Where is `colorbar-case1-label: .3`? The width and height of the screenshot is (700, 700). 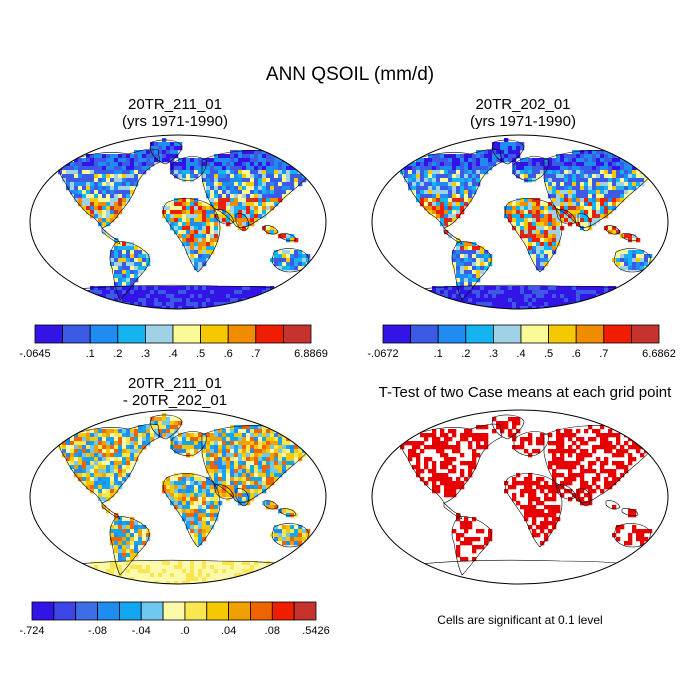
colorbar-case1-label: .3 is located at coordinates (145, 354).